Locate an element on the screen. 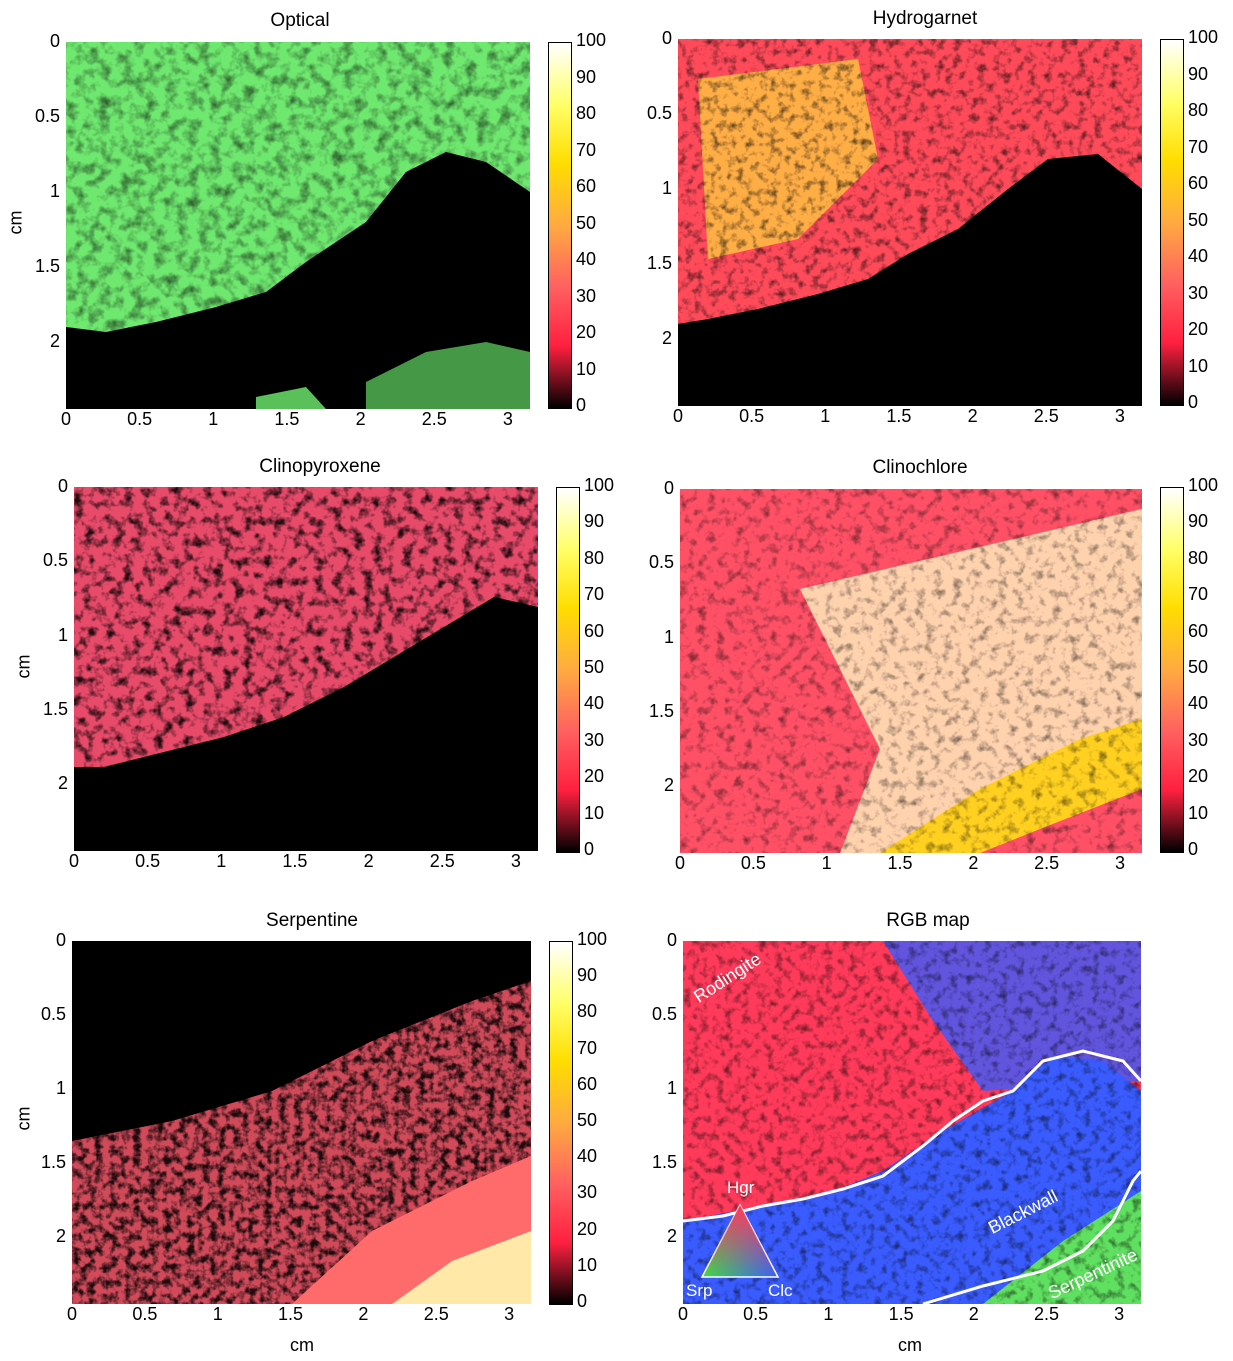 The image size is (1233, 1361). hydrogarnet-map is located at coordinates (910, 222).